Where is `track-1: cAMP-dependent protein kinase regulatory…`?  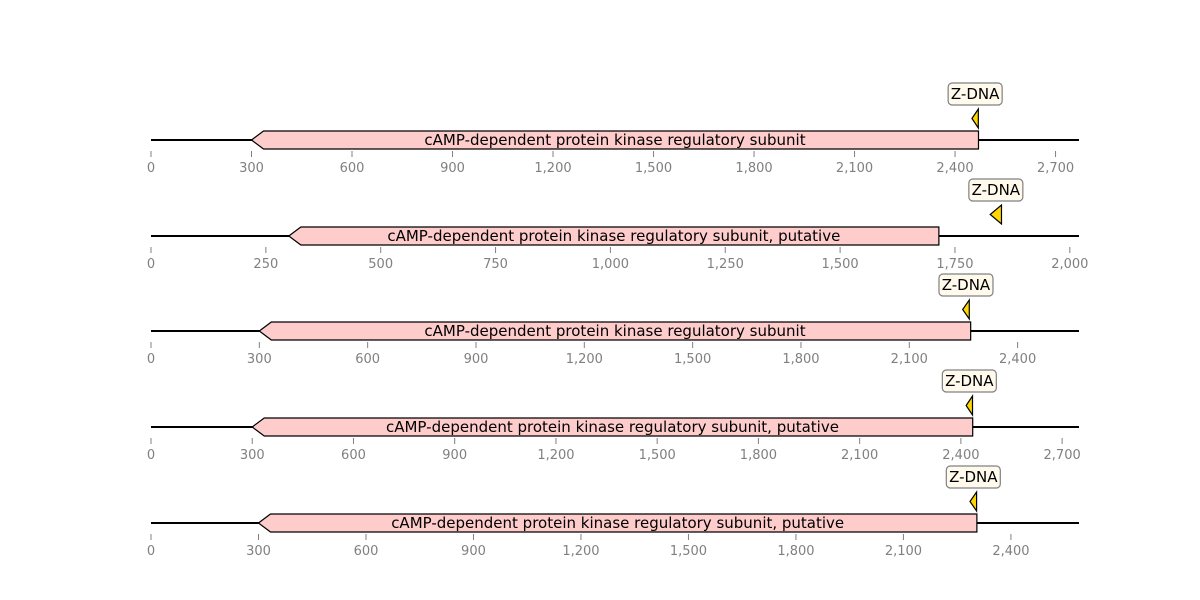
track-1: cAMP-dependent protein kinase regulatory… is located at coordinates (613, 129).